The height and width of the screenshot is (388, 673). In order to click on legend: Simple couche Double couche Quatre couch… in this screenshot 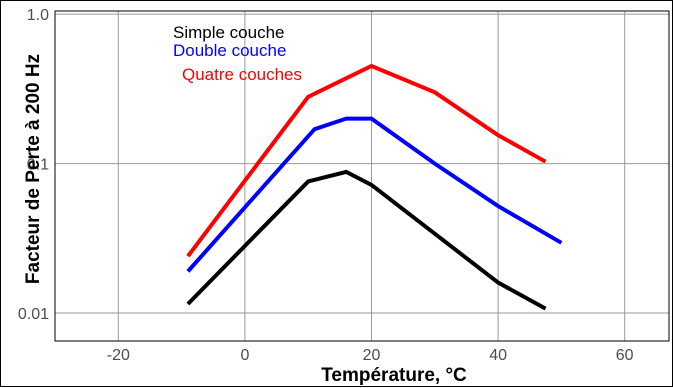, I will do `click(237, 53)`.